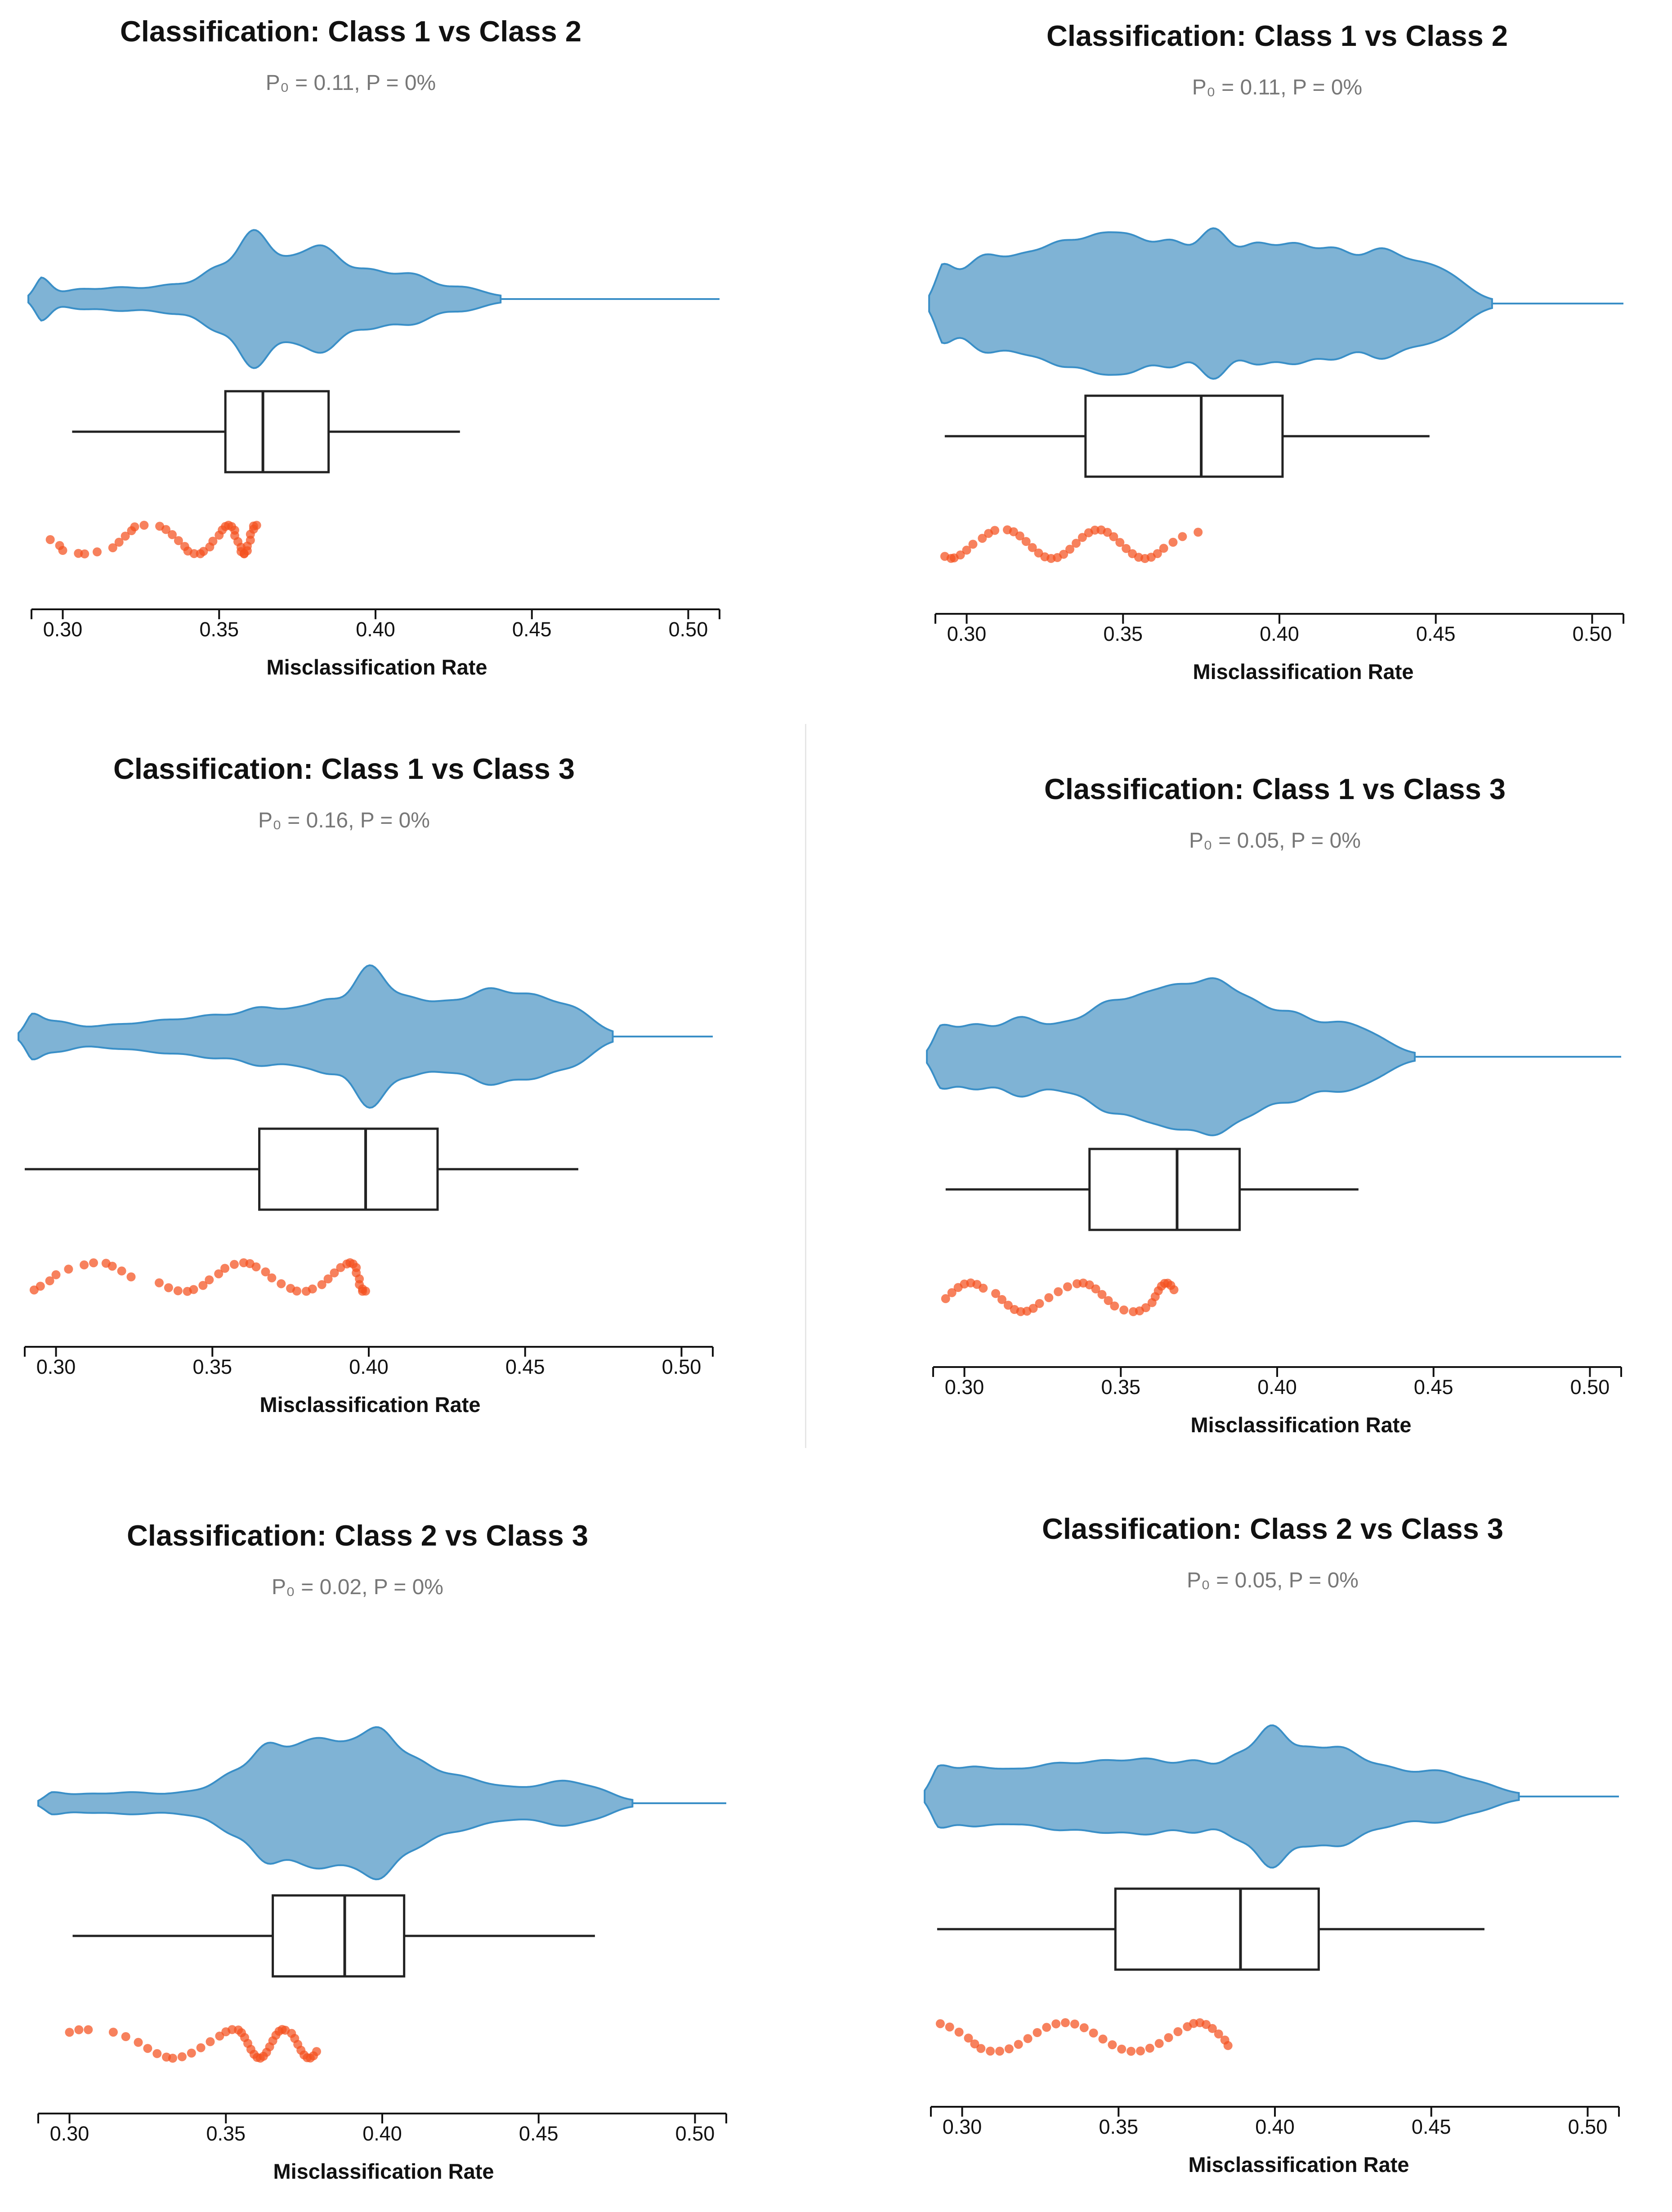 The width and height of the screenshot is (1672, 2212). Describe the element at coordinates (351, 83) in the screenshot. I see `chart-subtitle: P₀ = 0.11, P = 0%` at that location.